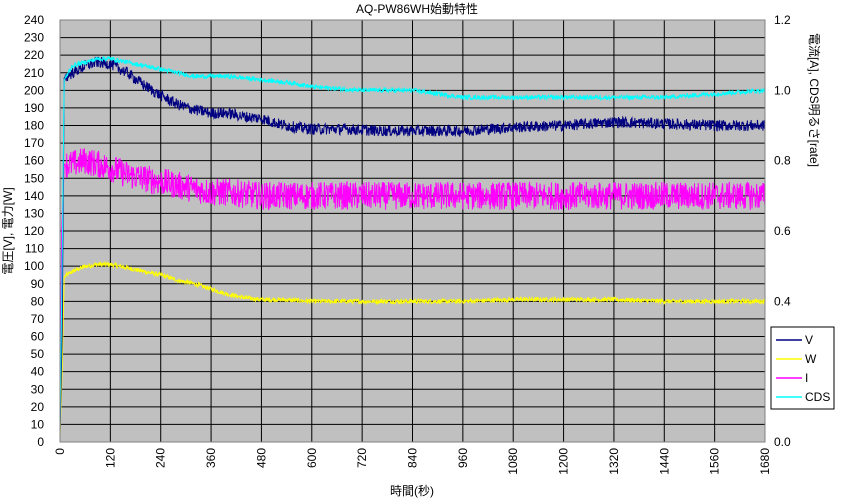  Describe the element at coordinates (809, 340) in the screenshot. I see `legend-label-v: V` at that location.